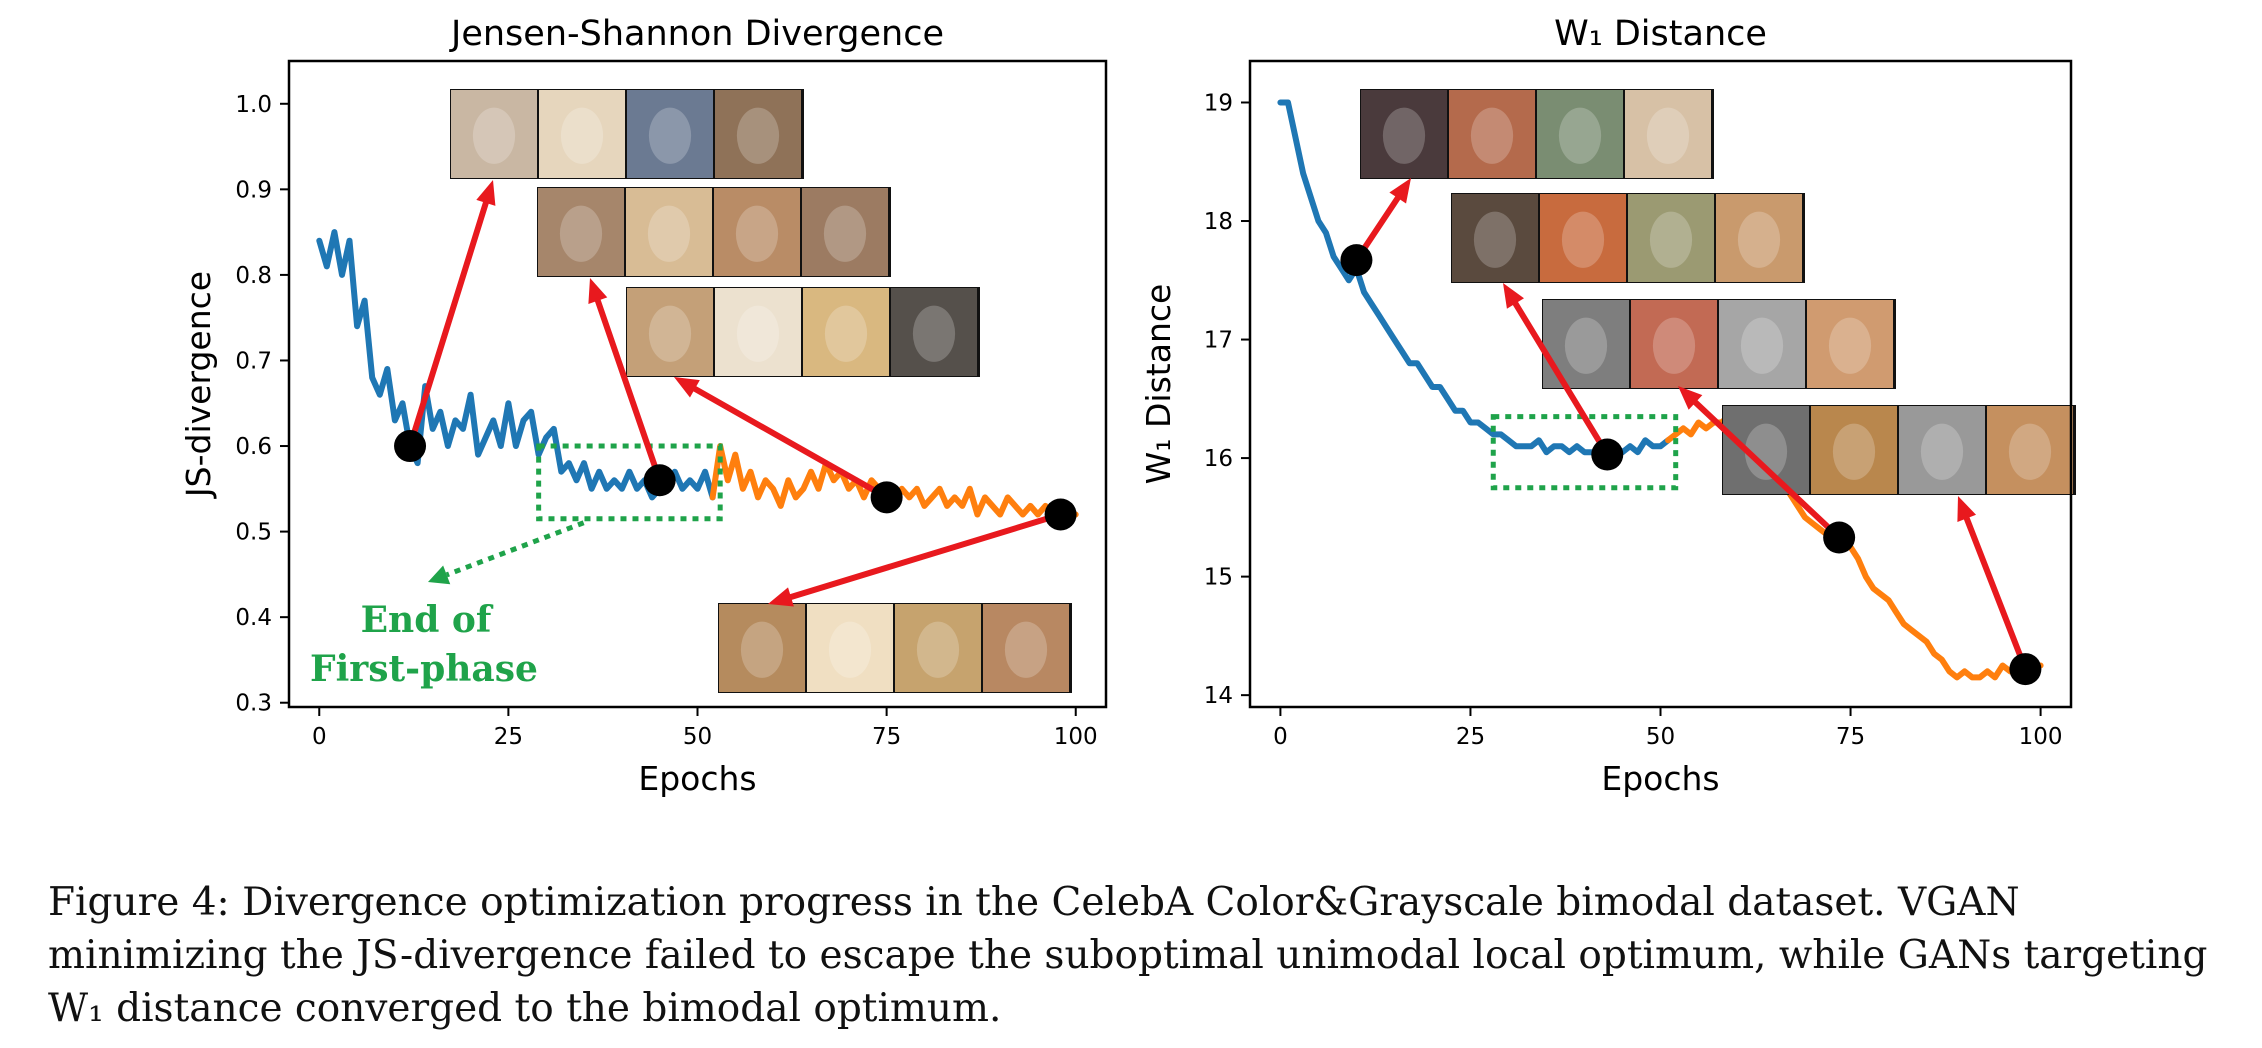 The image size is (2262, 1048). What do you see at coordinates (1584, 452) in the screenshot?
I see `end-of-first-phase-box` at bounding box center [1584, 452].